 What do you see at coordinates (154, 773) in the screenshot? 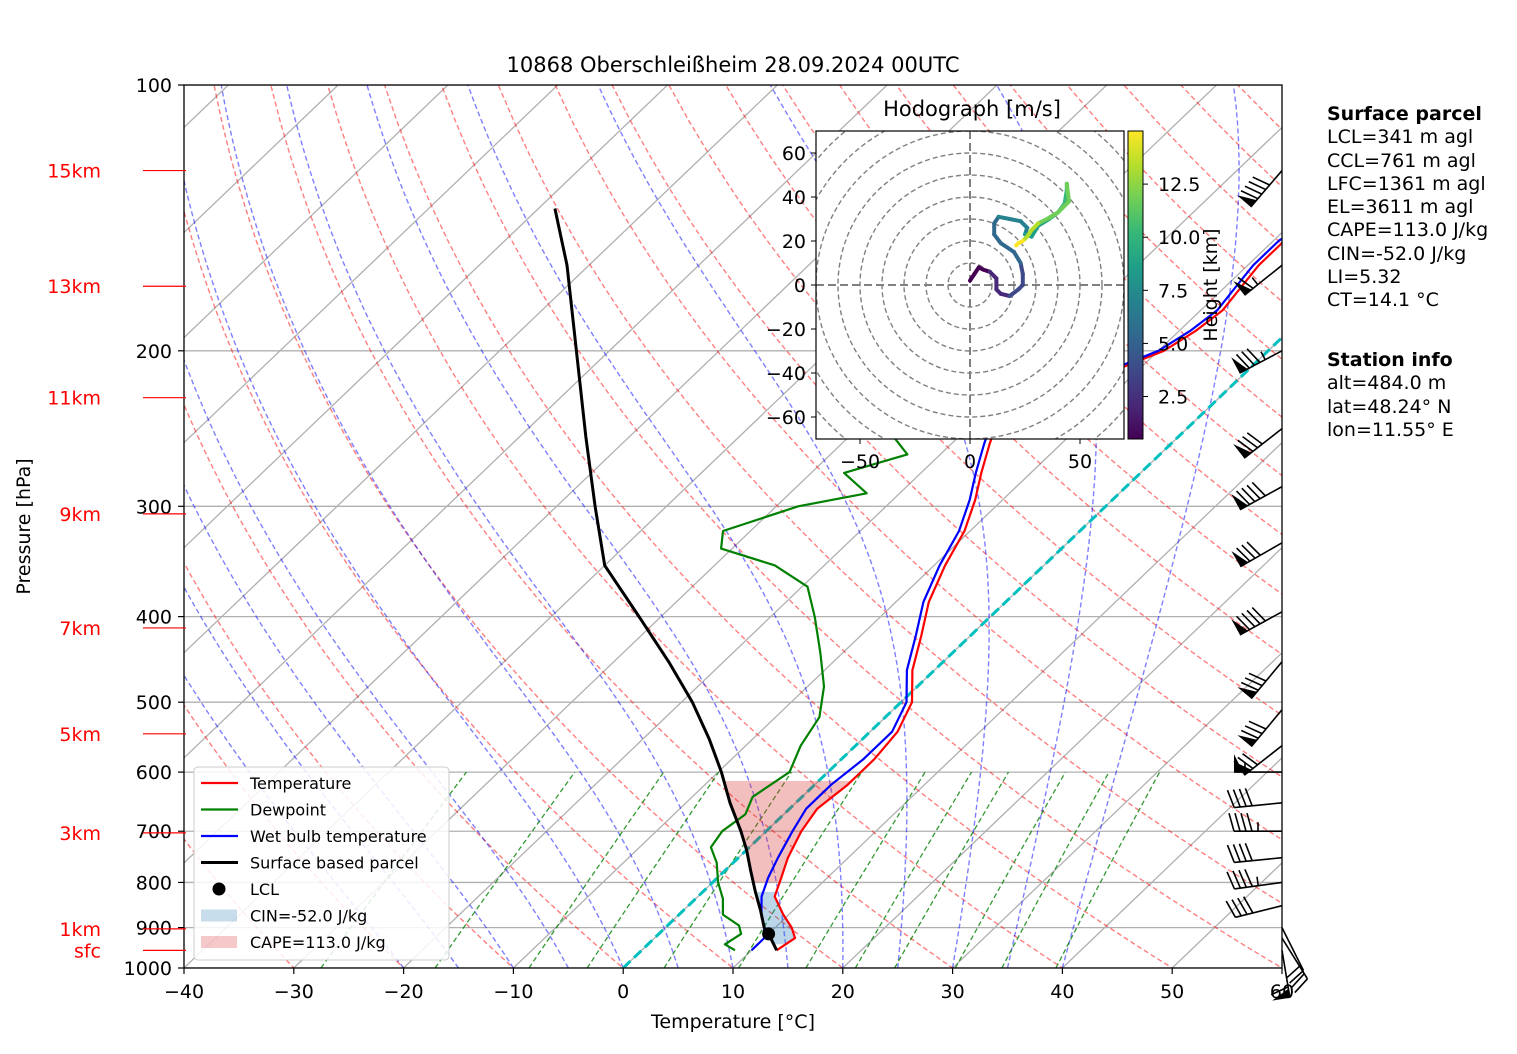
I see `y-tick-label: 600` at bounding box center [154, 773].